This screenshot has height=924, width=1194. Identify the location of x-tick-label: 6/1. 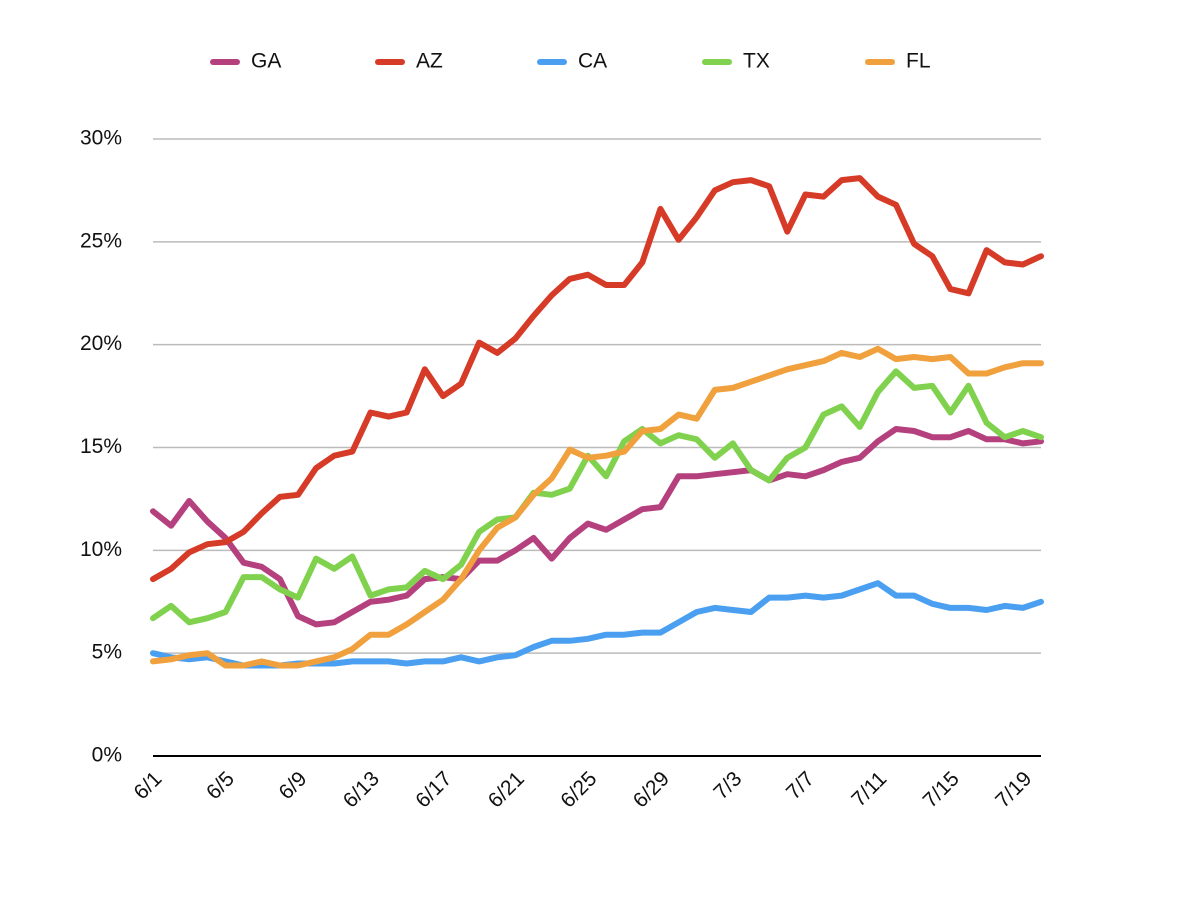
(148, 785).